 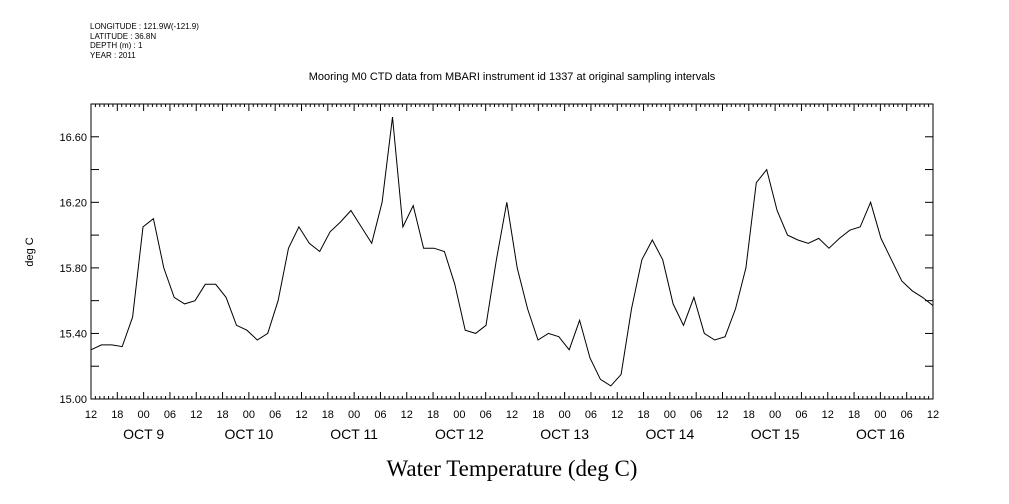 What do you see at coordinates (113, 55) in the screenshot?
I see `year-label: YEAR : 2011` at bounding box center [113, 55].